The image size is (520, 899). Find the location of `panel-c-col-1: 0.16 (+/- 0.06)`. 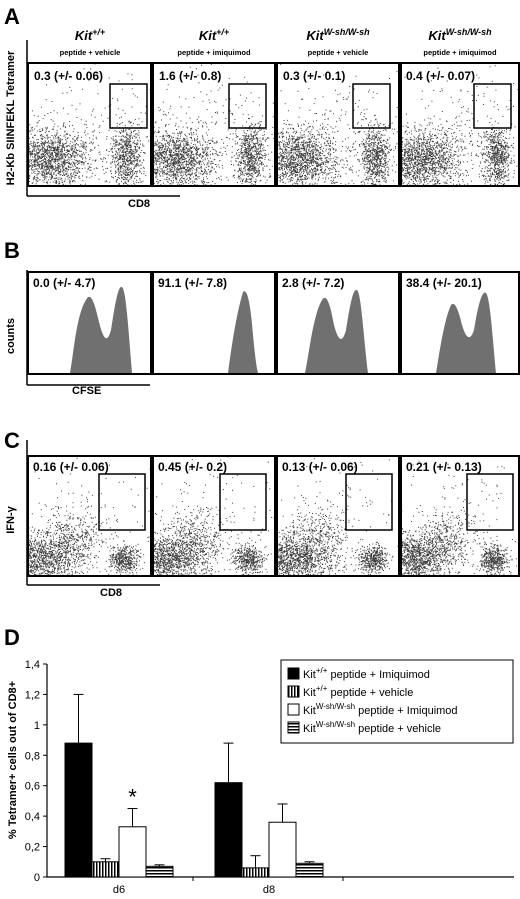

panel-c-col-1: 0.16 (+/- 0.06) is located at coordinates (89, 516).